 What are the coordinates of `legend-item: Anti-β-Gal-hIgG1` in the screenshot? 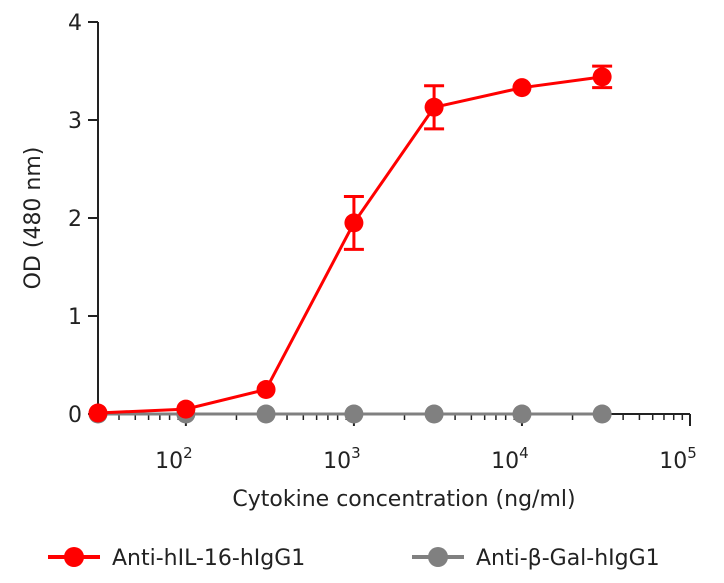 It's located at (536, 558).